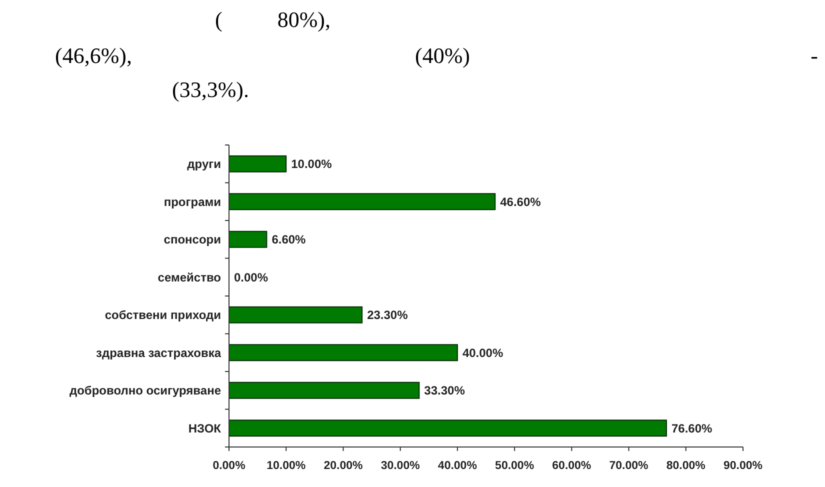 The width and height of the screenshot is (825, 487). I want to click on y-tick-label: собствени приходи, so click(162, 315).